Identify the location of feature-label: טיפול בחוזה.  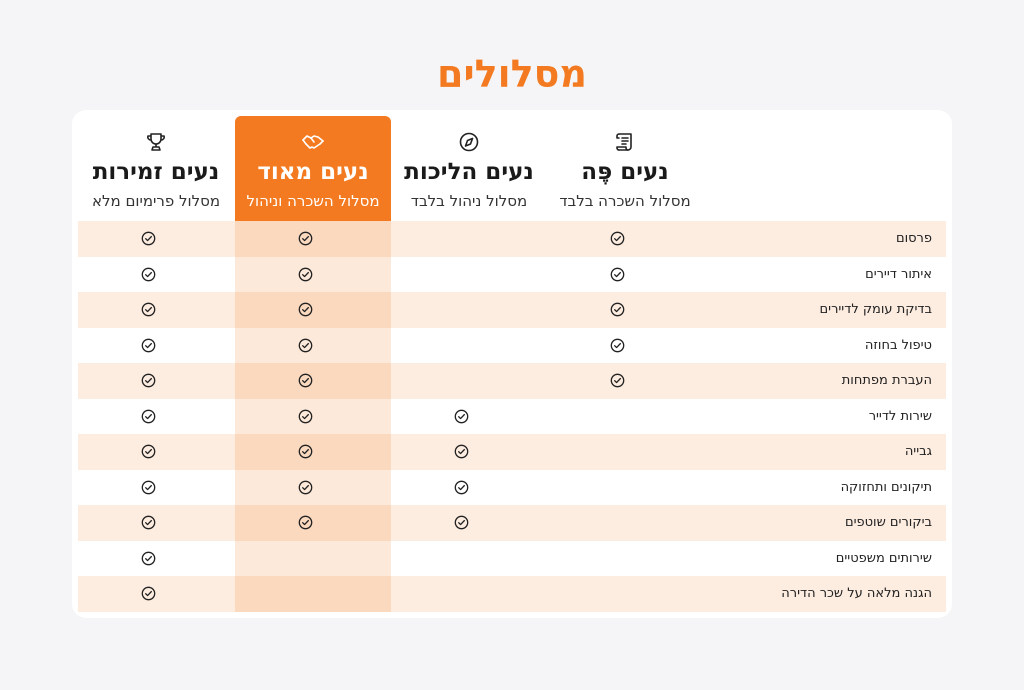
(898, 345).